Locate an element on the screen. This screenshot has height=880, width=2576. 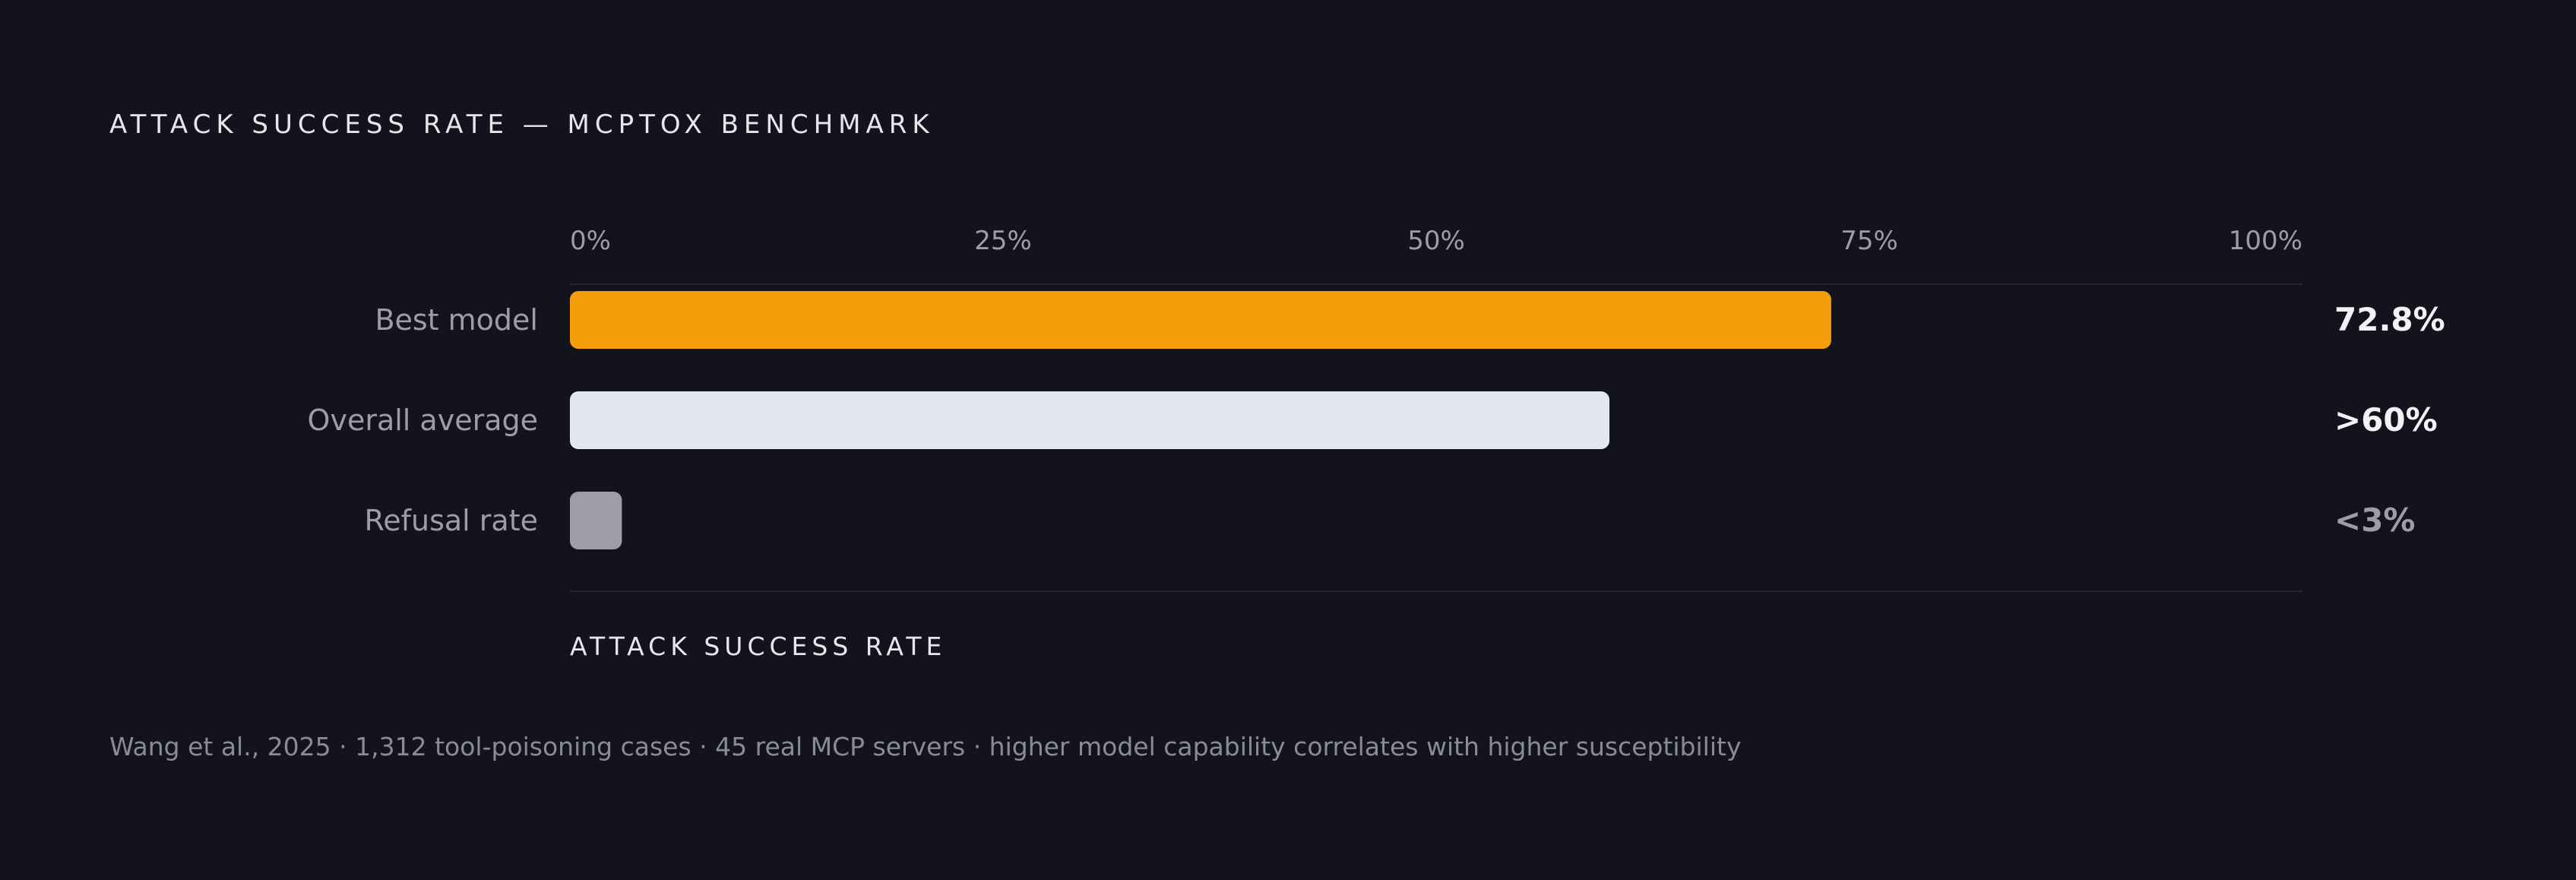
category-label-refusal-rate: Refusal rate is located at coordinates (452, 520).